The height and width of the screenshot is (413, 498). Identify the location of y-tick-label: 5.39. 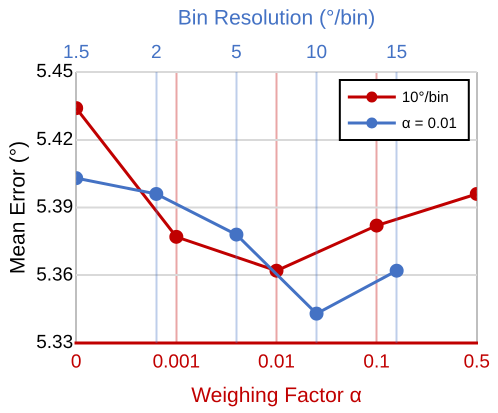
(55, 207).